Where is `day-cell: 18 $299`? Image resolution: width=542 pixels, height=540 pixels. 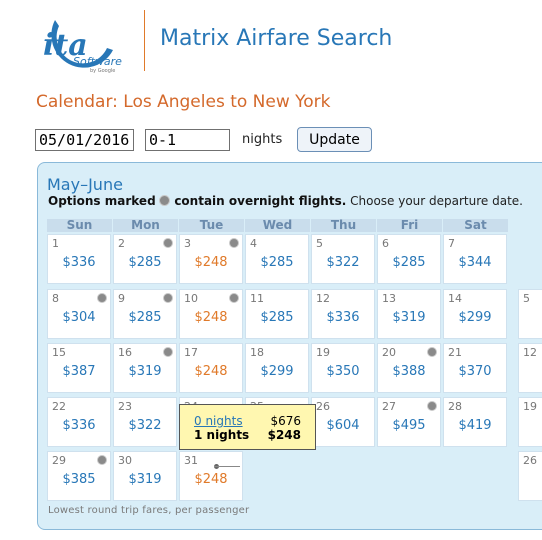 day-cell: 18 $299 is located at coordinates (277, 368).